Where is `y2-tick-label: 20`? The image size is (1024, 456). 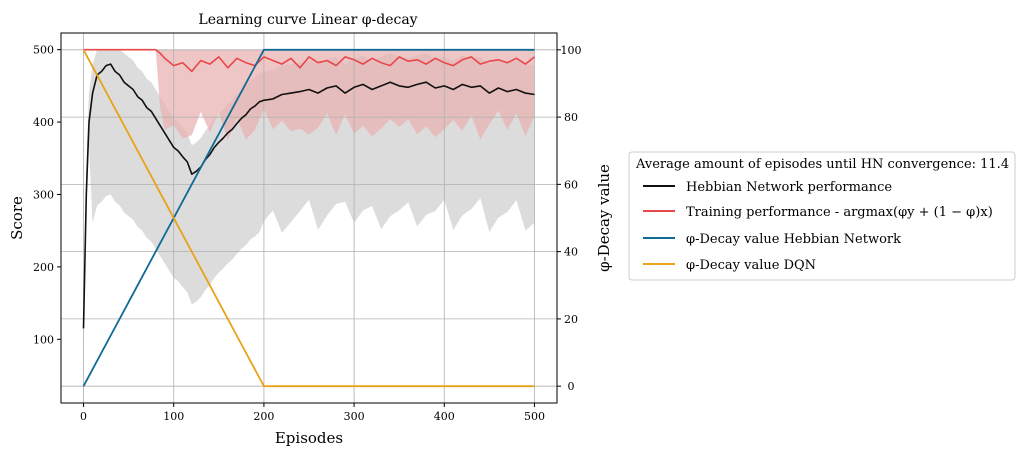 y2-tick-label: 20 is located at coordinates (571, 319).